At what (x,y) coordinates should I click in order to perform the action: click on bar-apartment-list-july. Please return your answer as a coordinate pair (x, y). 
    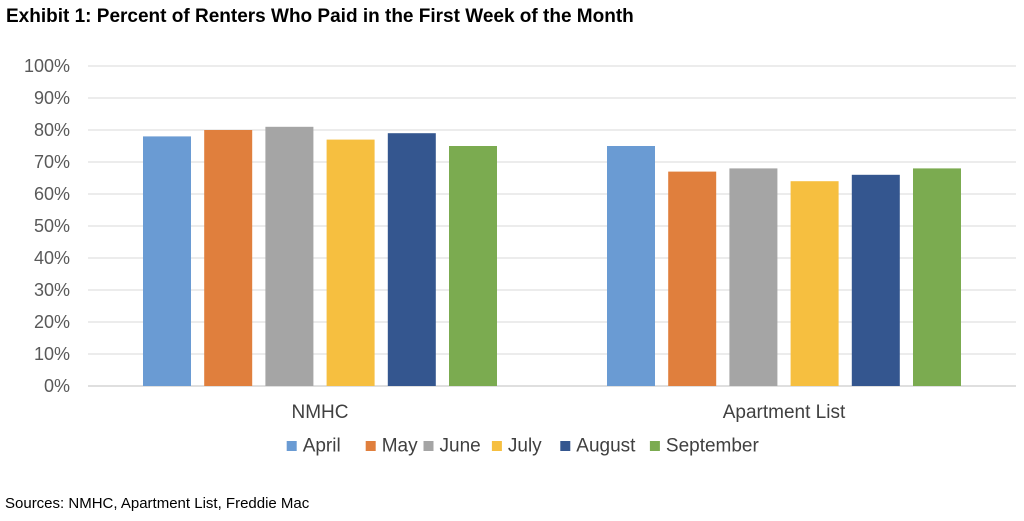
    Looking at the image, I should click on (814, 283).